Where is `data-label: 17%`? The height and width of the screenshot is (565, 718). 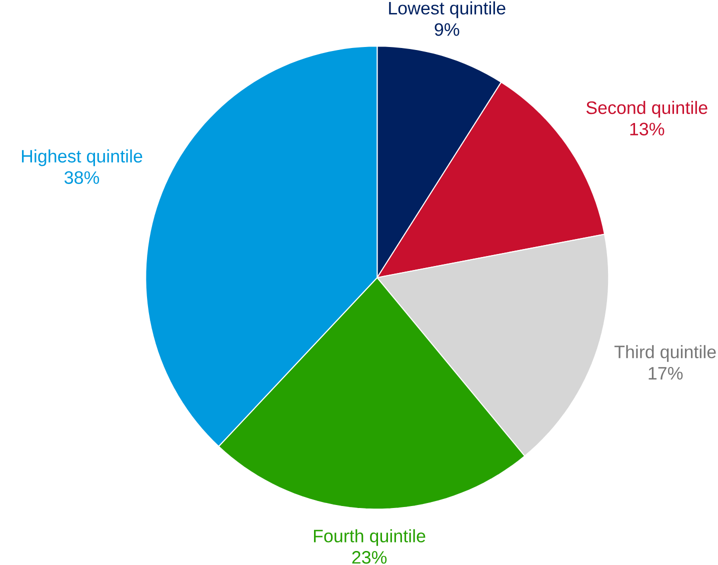
data-label: 17% is located at coordinates (665, 373).